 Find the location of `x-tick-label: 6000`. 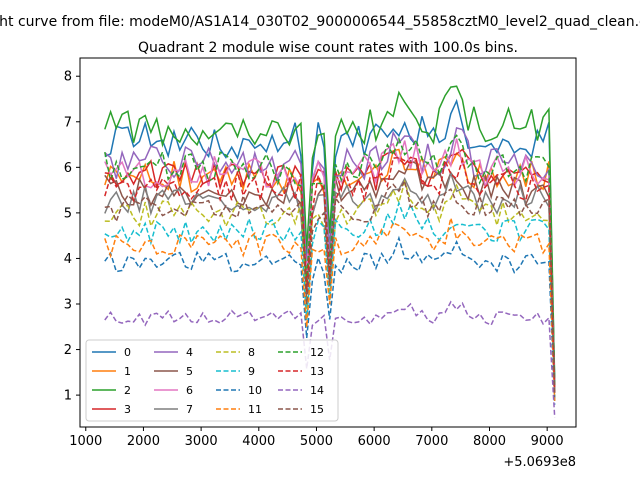

x-tick-label: 6000 is located at coordinates (374, 441).